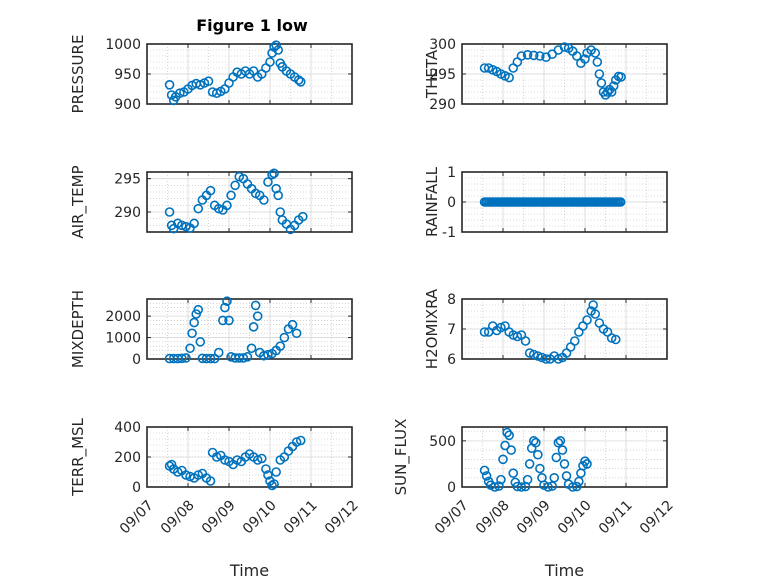 This screenshot has width=778, height=583. What do you see at coordinates (233, 330) in the screenshot?
I see `series-mixdepth` at bounding box center [233, 330].